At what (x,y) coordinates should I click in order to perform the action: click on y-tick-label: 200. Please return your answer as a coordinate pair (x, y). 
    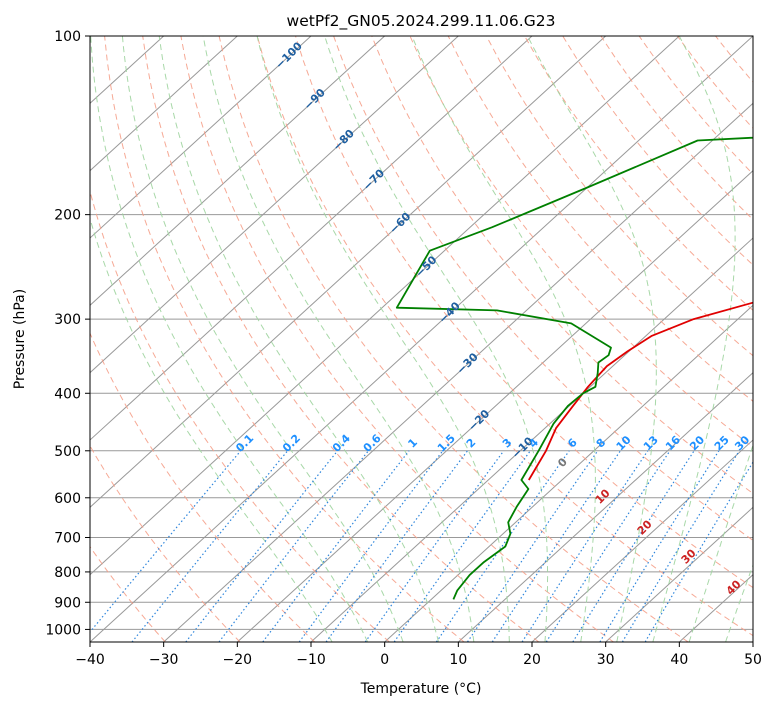
    Looking at the image, I should click on (67, 216).